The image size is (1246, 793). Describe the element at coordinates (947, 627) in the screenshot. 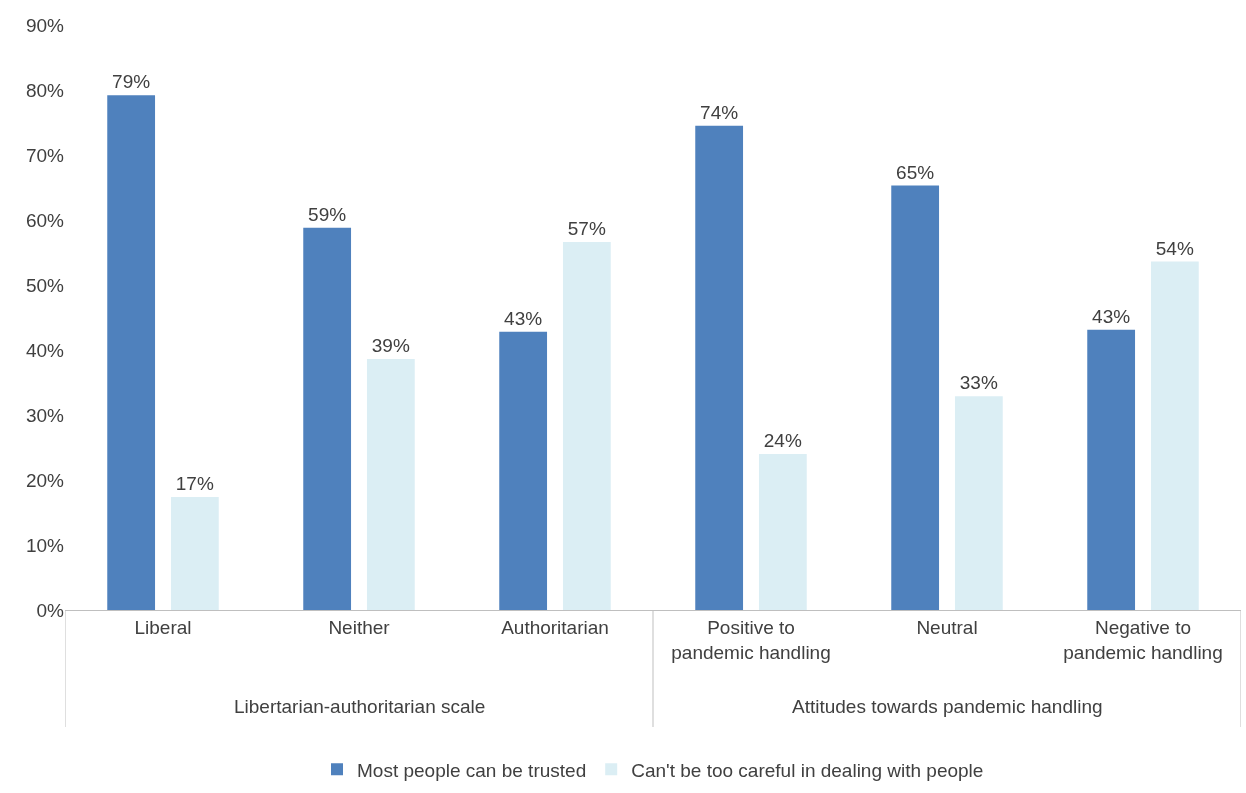

I see `x-tick-label: Neutral` at that location.